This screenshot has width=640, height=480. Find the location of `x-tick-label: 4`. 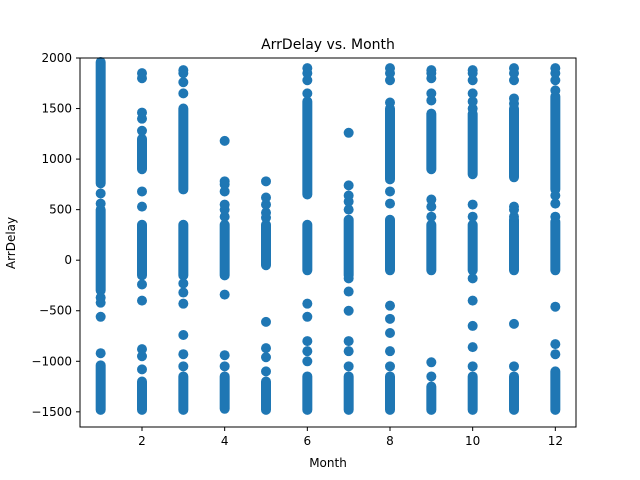

x-tick-label: 4 is located at coordinates (225, 441).